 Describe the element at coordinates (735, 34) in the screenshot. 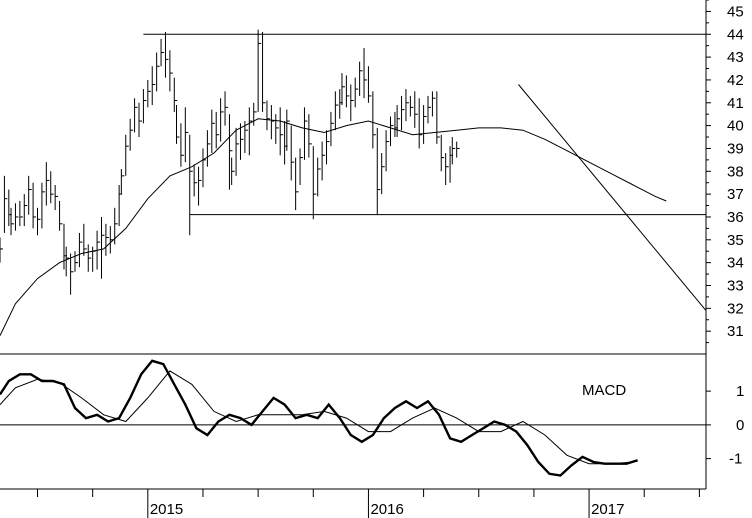

I see `price-tick-label: 44` at that location.